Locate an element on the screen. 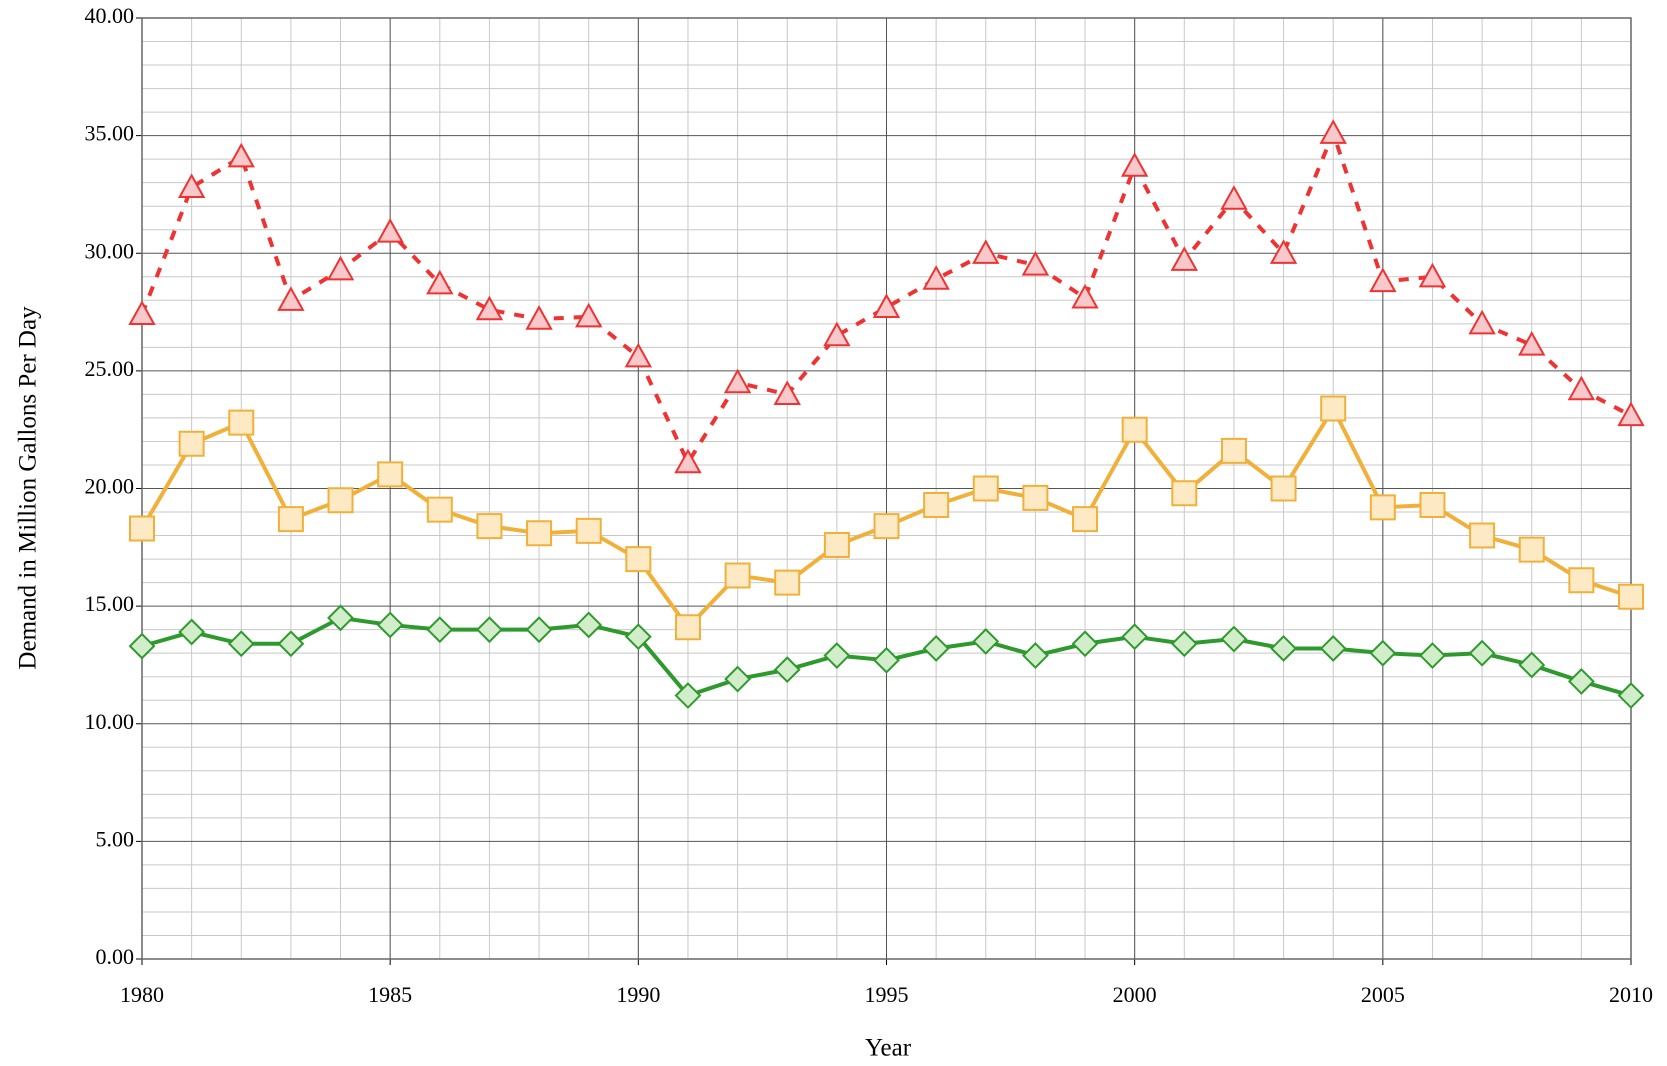  y-tick-label: 35.00 is located at coordinates (110, 133).